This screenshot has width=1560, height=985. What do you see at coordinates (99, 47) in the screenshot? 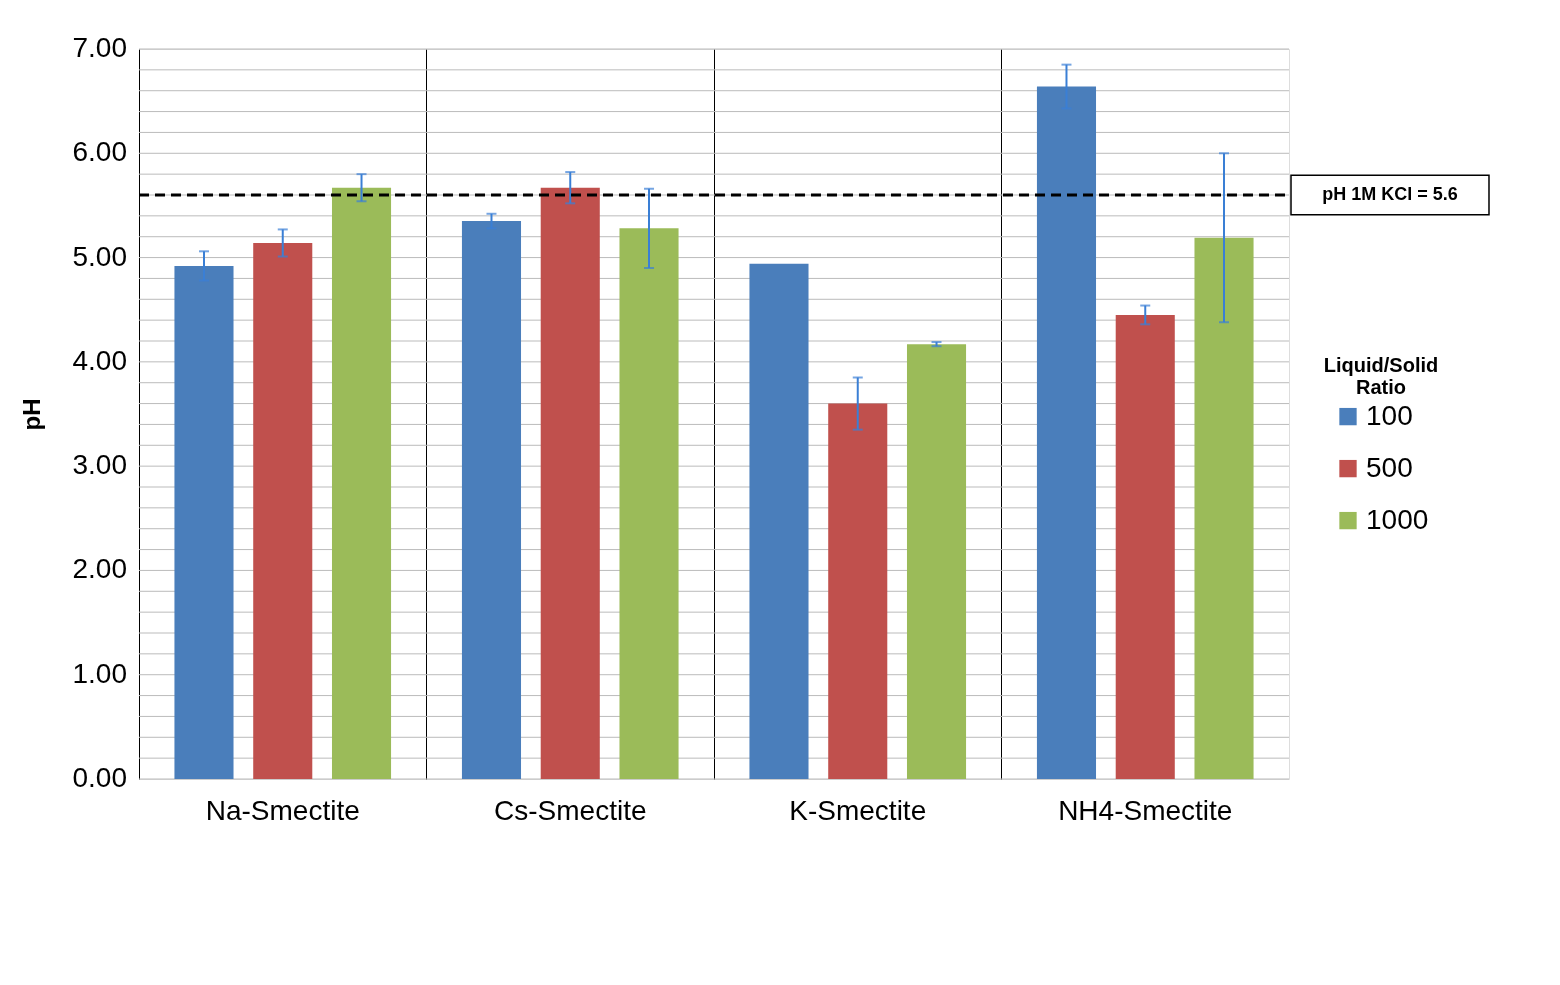
I see `y-tick-label: 7.00` at bounding box center [99, 47].